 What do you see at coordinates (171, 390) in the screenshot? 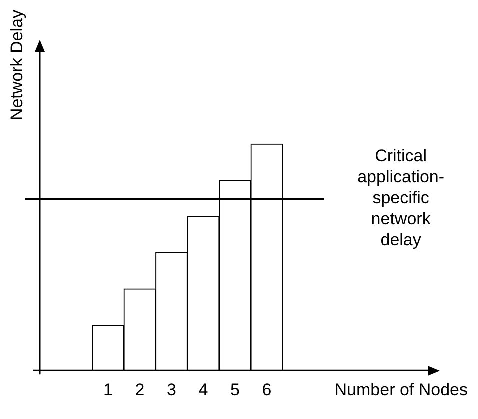
I see `x-tick-label: 3` at bounding box center [171, 390].